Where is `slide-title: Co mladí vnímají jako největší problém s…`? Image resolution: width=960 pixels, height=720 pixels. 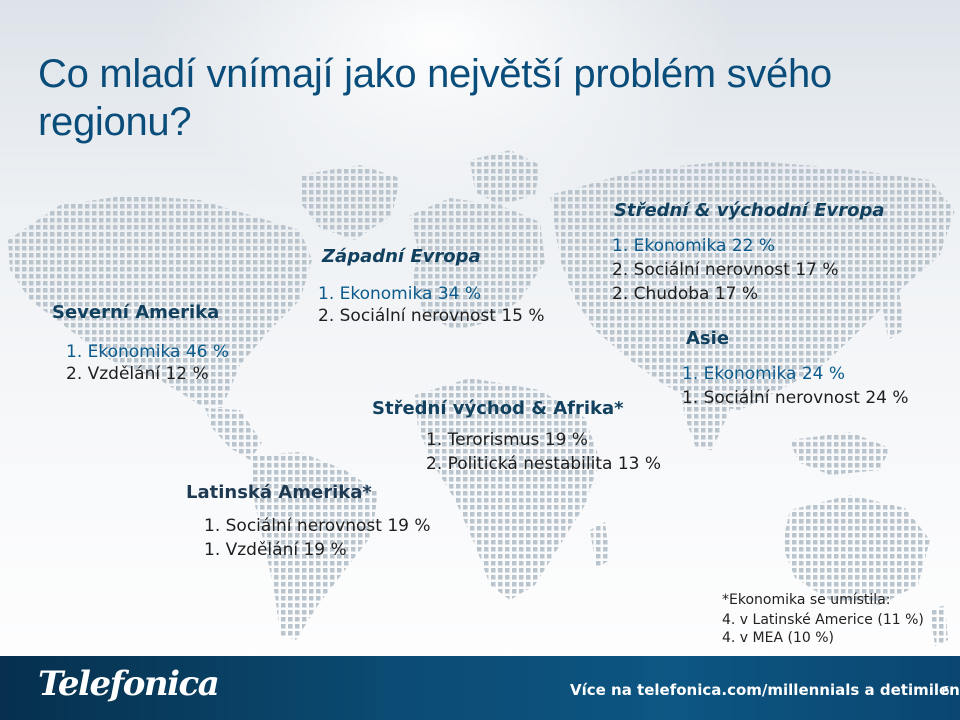
slide-title: Co mladí vnímají jako největší problém s… is located at coordinates (435, 98).